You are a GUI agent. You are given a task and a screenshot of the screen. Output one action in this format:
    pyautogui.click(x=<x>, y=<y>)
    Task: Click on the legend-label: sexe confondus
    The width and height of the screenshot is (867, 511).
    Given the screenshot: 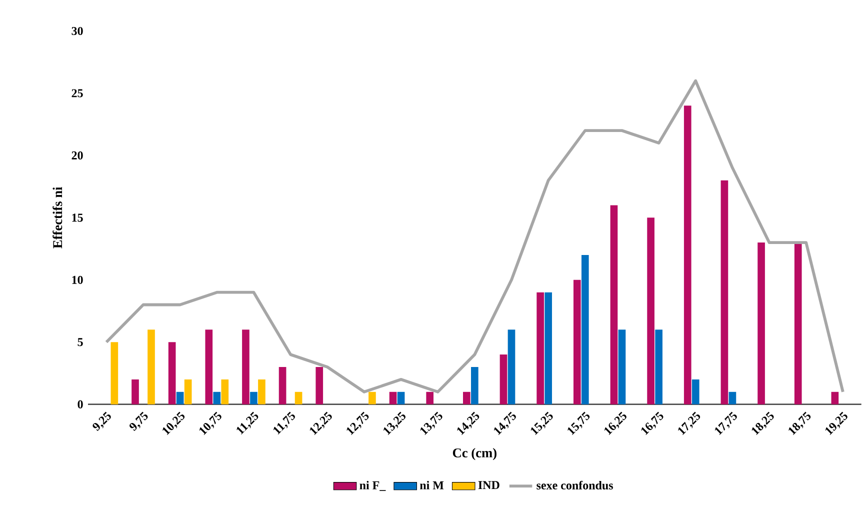 What is the action you would take?
    pyautogui.click(x=574, y=485)
    